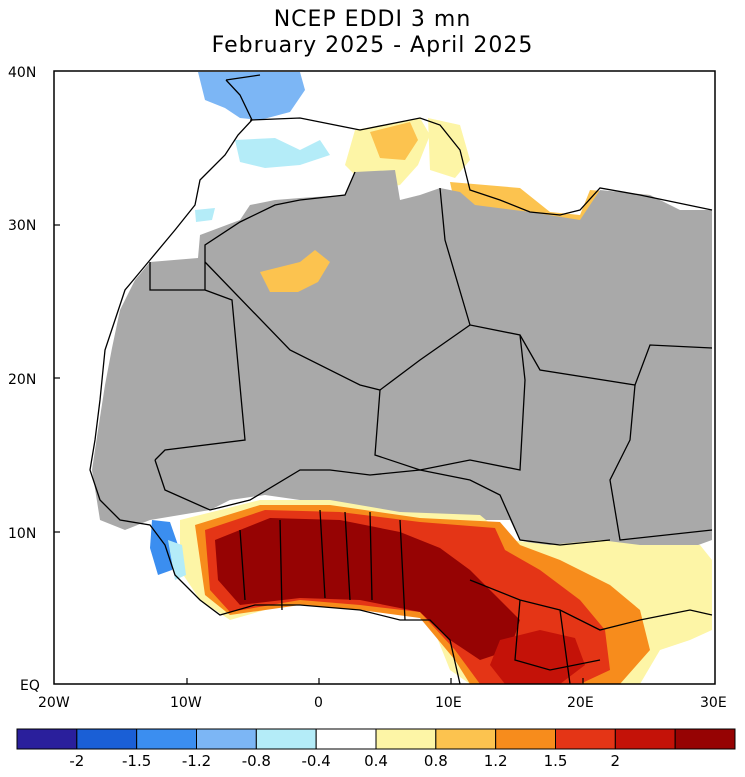 Image resolution: width=745 pixels, height=777 pixels. I want to click on lon-label-20w: 20W, so click(54, 703).